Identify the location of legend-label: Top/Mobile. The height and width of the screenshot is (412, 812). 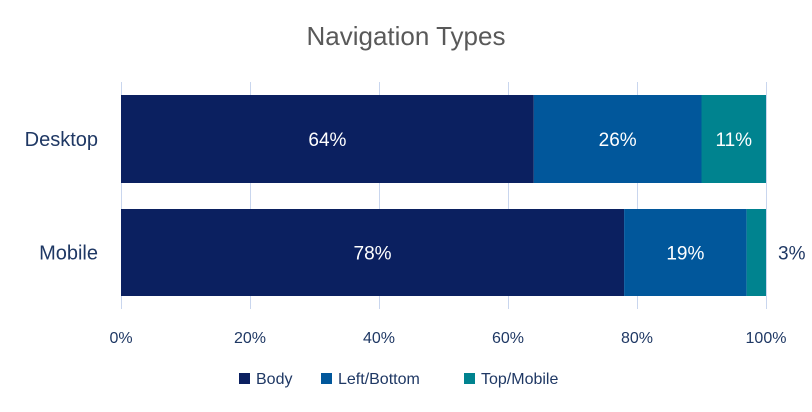
(519, 379).